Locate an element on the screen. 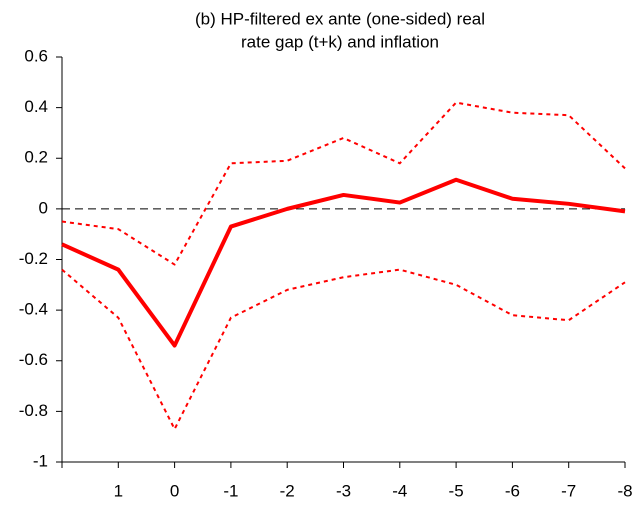 This screenshot has width=639, height=506. x-tick-label: -7 is located at coordinates (568, 490).